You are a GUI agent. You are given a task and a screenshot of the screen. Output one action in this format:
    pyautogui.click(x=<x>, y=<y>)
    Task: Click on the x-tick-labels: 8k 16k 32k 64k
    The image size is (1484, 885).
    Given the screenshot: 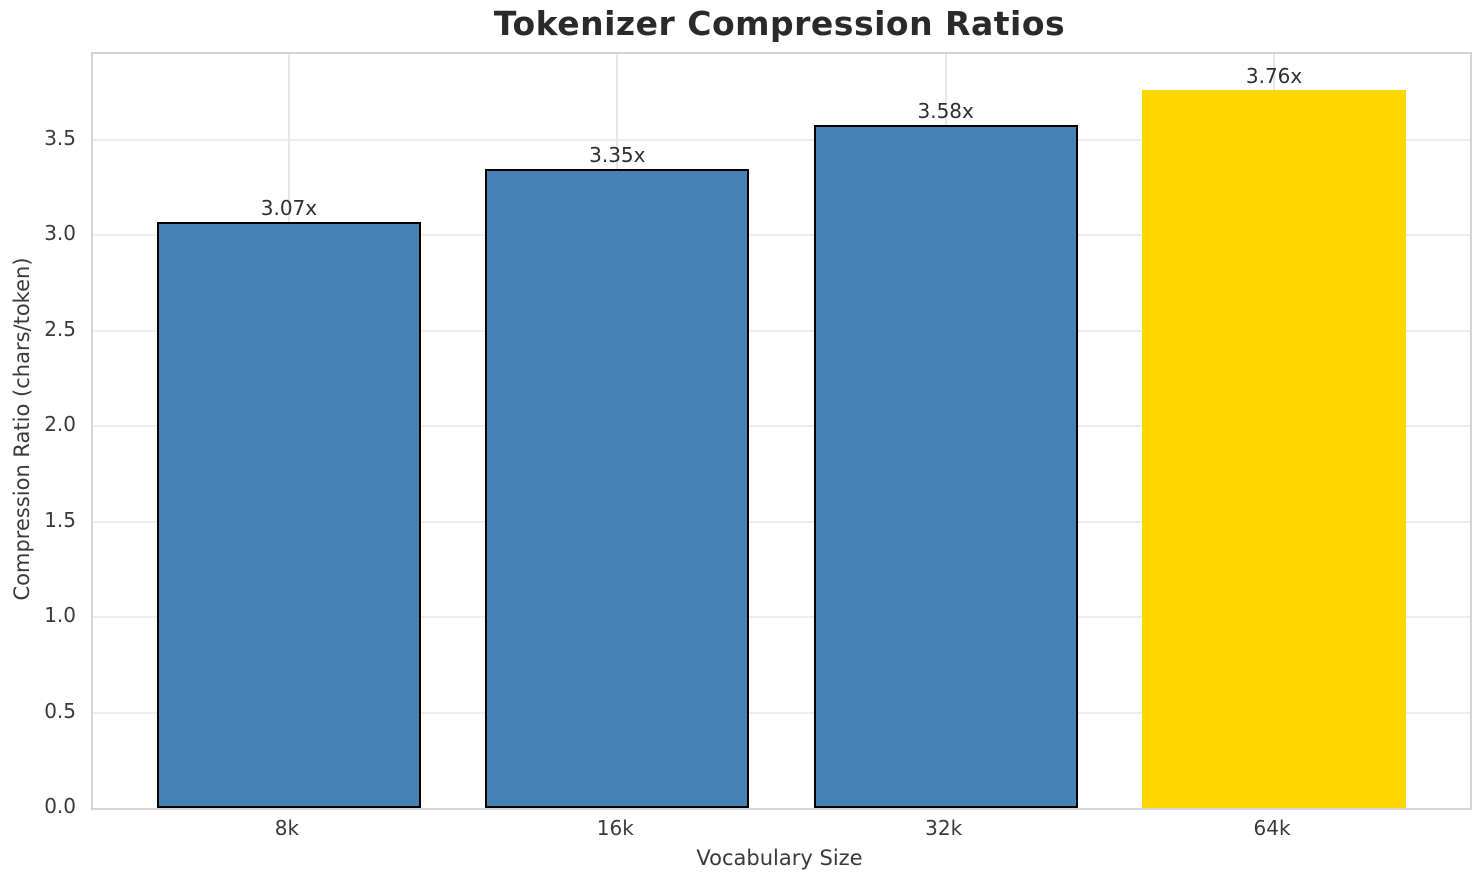 What is the action you would take?
    pyautogui.click(x=779, y=831)
    